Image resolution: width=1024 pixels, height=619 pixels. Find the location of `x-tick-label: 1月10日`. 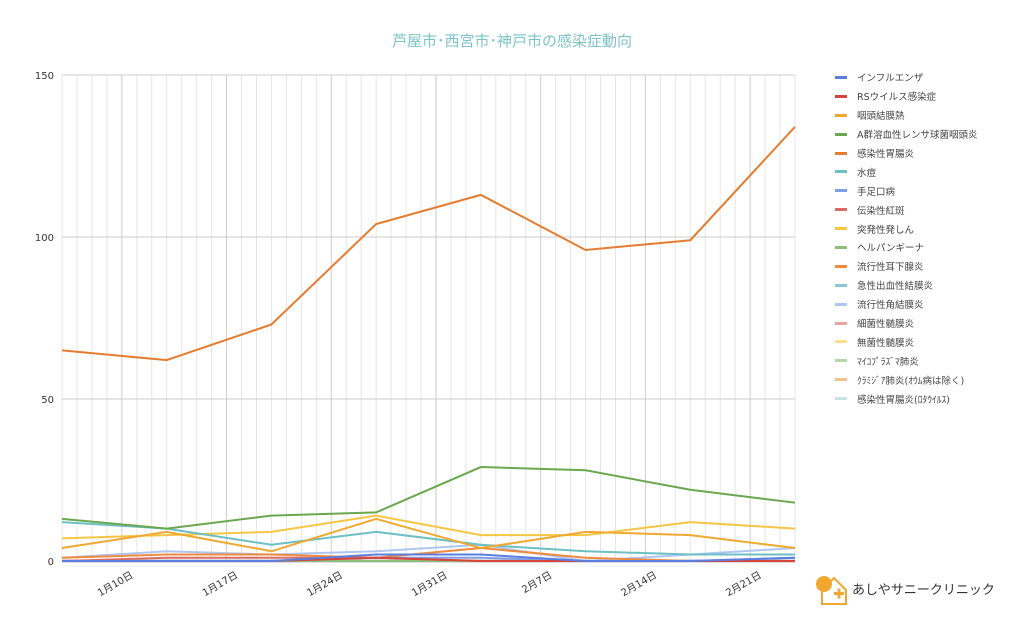

x-tick-label: 1月10日 is located at coordinates (115, 584).